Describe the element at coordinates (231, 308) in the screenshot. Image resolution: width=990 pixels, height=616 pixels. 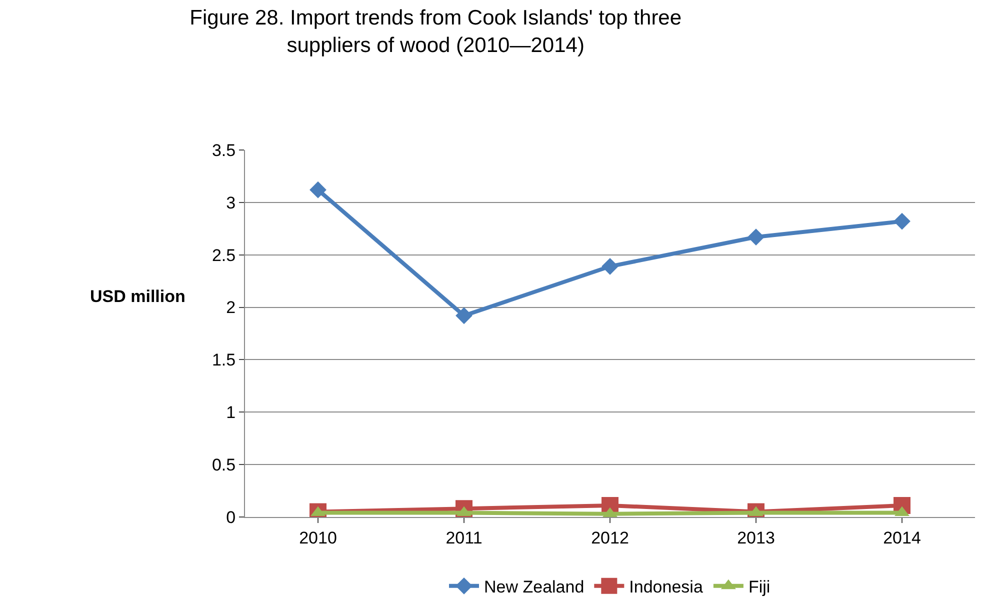
I see `y-tick-label: 2` at that location.